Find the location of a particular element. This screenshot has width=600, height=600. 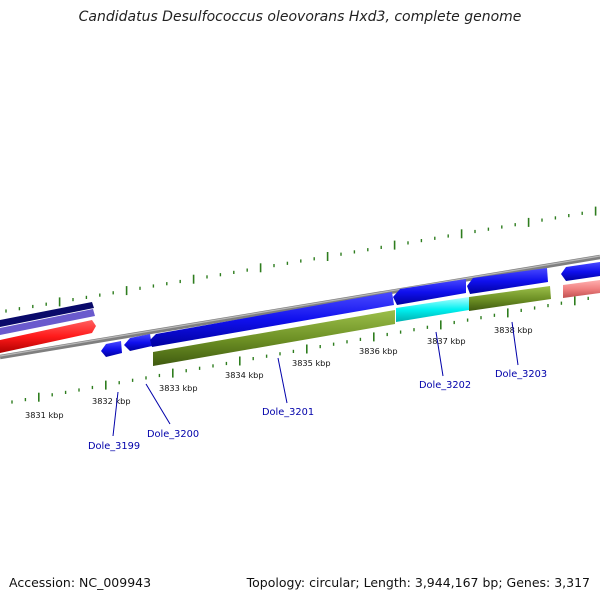

cds-red is located at coordinates (48, 336).